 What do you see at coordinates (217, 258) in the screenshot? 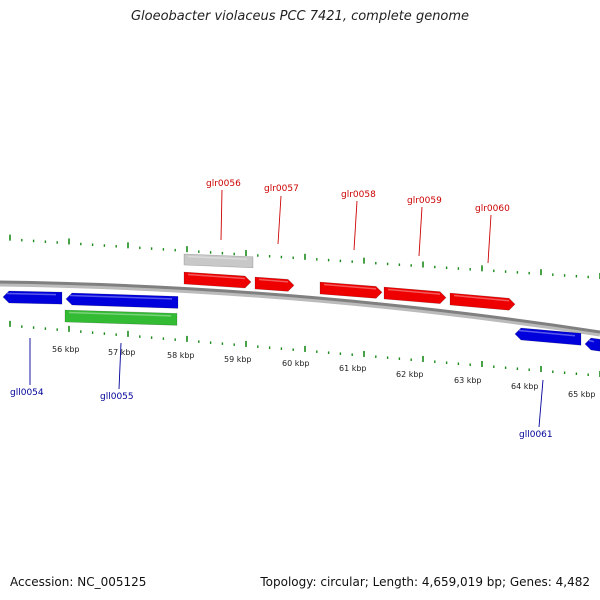
I see `misc-feature-bar-highlight` at bounding box center [217, 258].